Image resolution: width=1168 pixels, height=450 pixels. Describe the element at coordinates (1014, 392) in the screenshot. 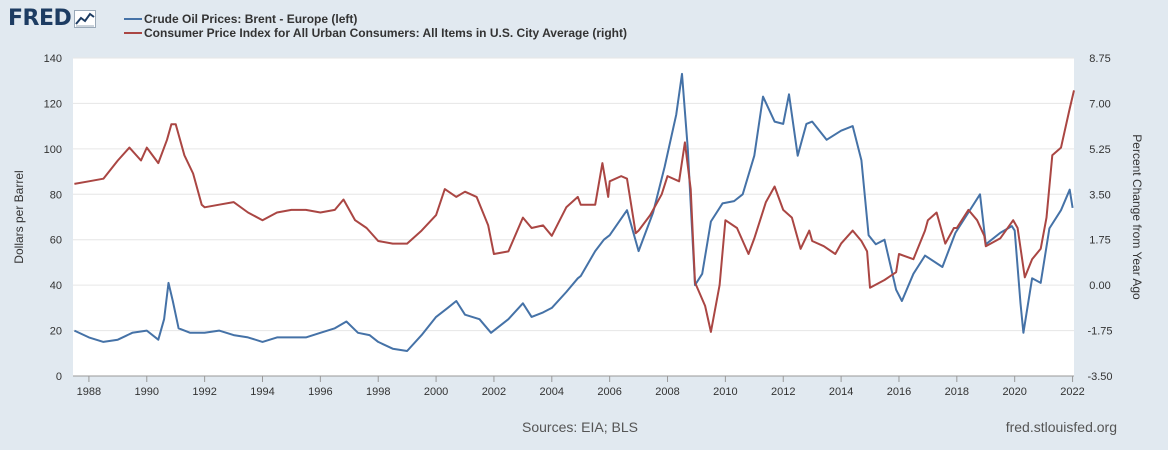

I see `x-tick-label: 2020` at that location.